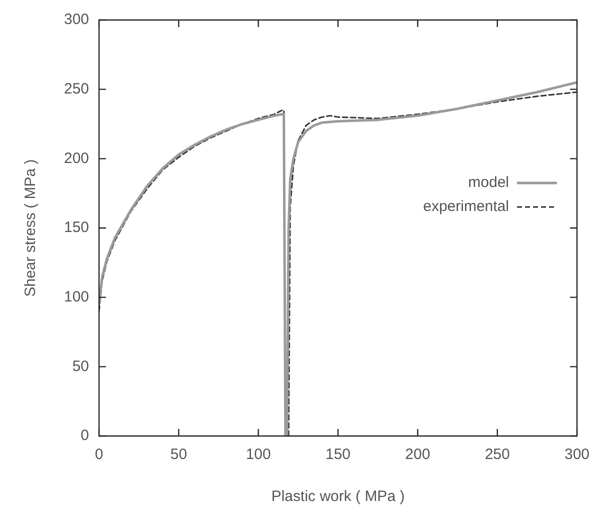  Describe the element at coordinates (179, 455) in the screenshot. I see `x-tick-label: 50` at that location.